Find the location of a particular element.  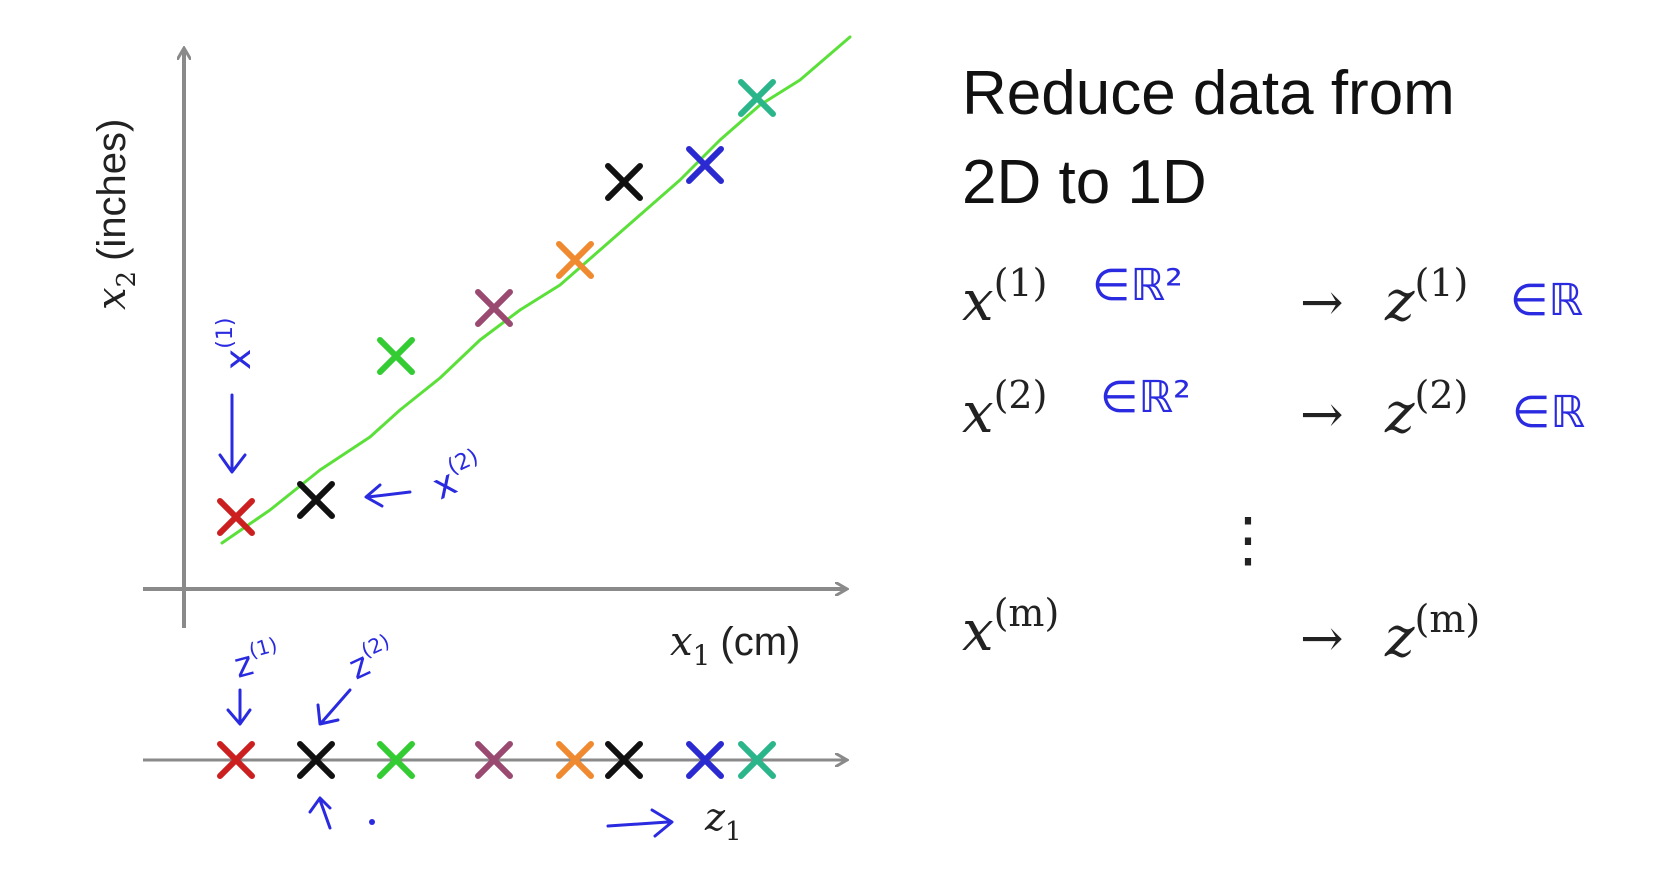

rowm-zsup: (m) is located at coordinates (1448, 619).